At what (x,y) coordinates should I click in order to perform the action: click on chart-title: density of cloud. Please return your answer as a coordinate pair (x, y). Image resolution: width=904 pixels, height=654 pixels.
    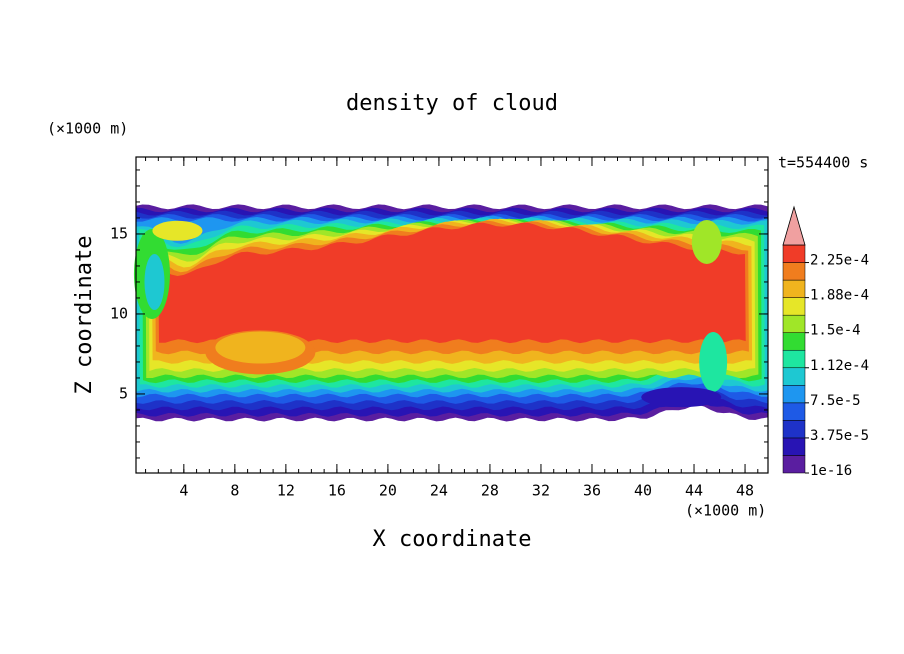
    Looking at the image, I should click on (452, 103).